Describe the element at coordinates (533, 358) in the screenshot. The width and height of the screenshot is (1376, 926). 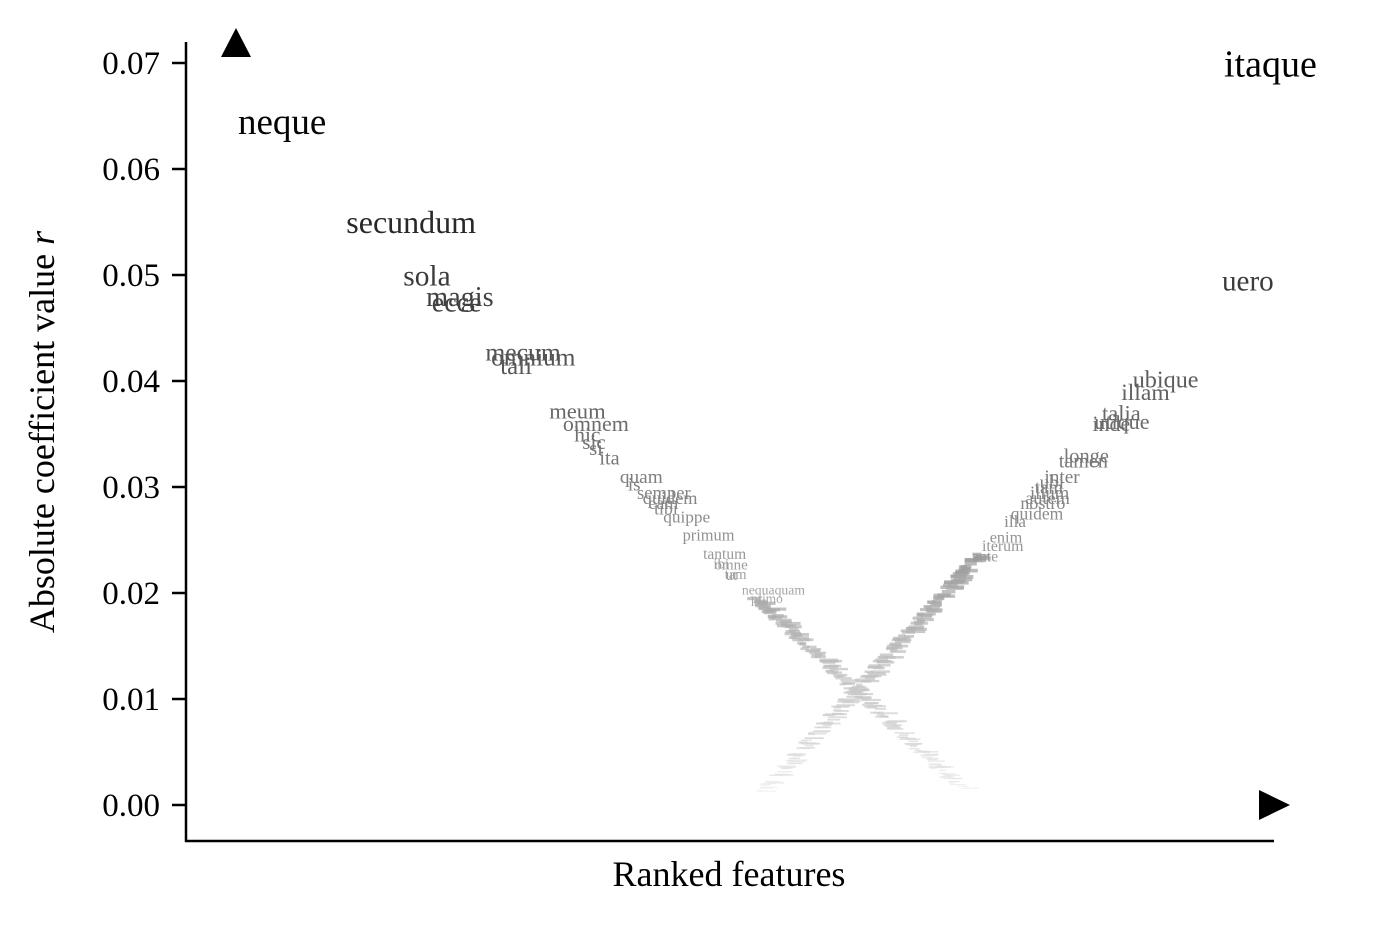
I see `feature-label: omnium` at that location.